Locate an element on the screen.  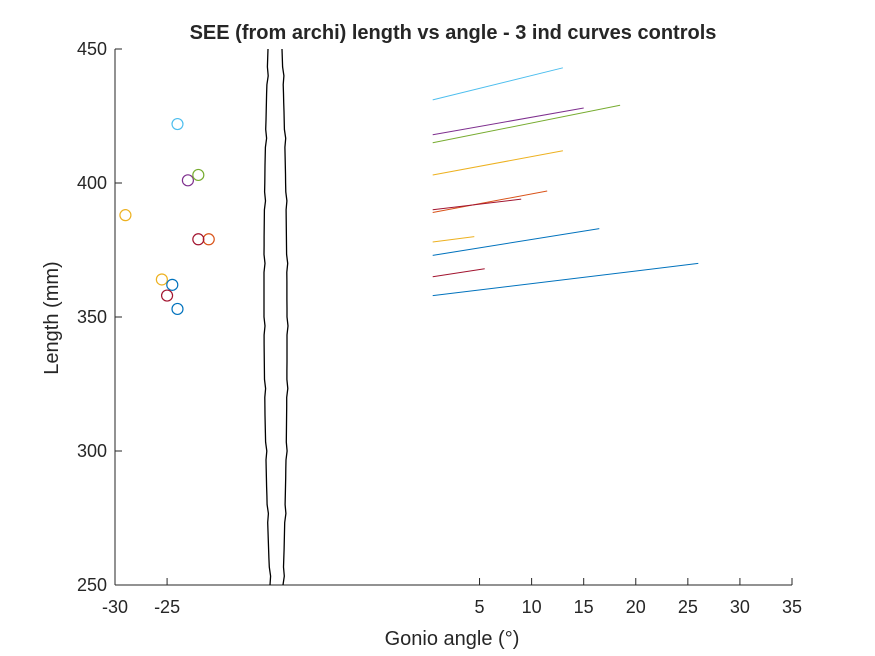
y-tick-label: 350 is located at coordinates (92, 317).